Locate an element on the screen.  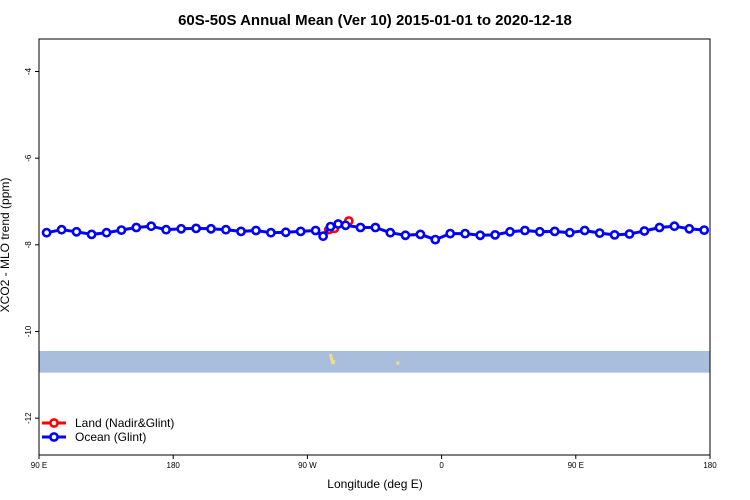
y-tick-label: -6 is located at coordinates (28, 158).